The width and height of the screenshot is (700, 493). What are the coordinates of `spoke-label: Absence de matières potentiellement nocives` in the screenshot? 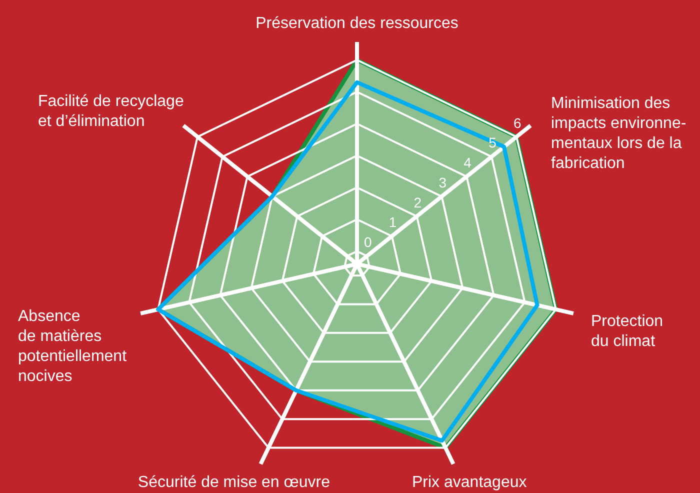 It's located at (73, 346).